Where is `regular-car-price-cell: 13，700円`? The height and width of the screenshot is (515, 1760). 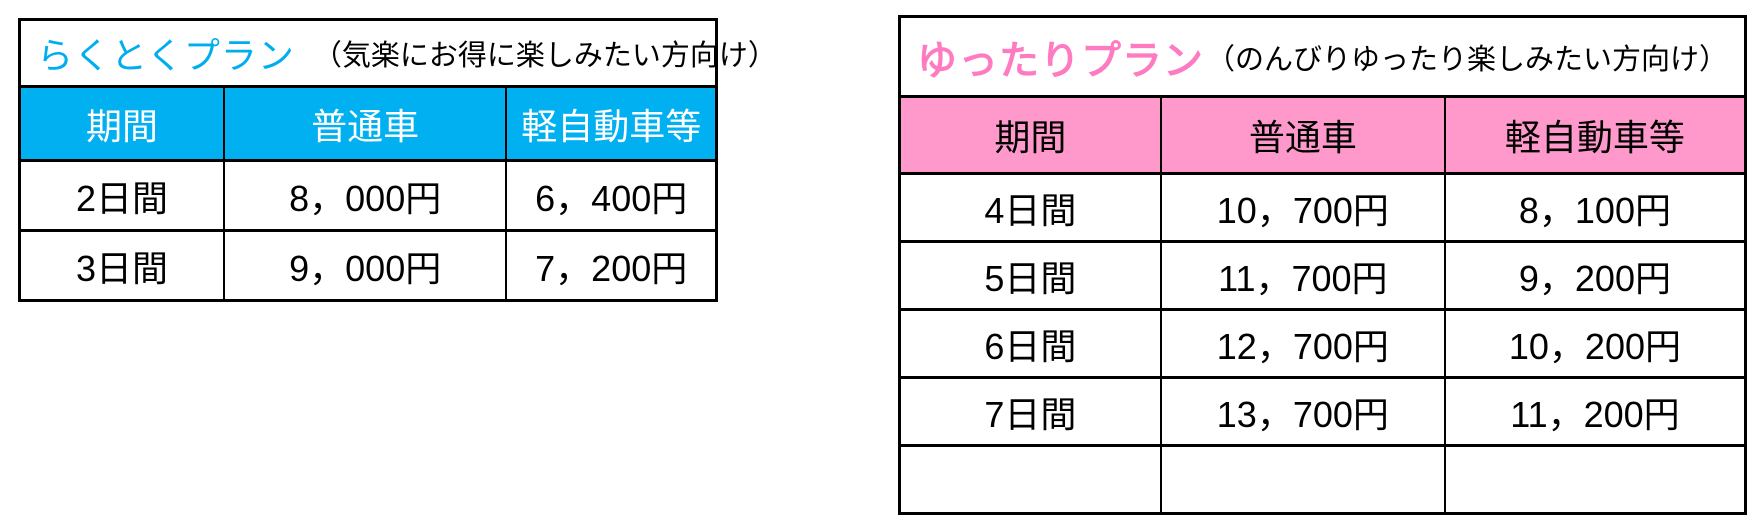 regular-car-price-cell: 13，700円 is located at coordinates (1301, 411).